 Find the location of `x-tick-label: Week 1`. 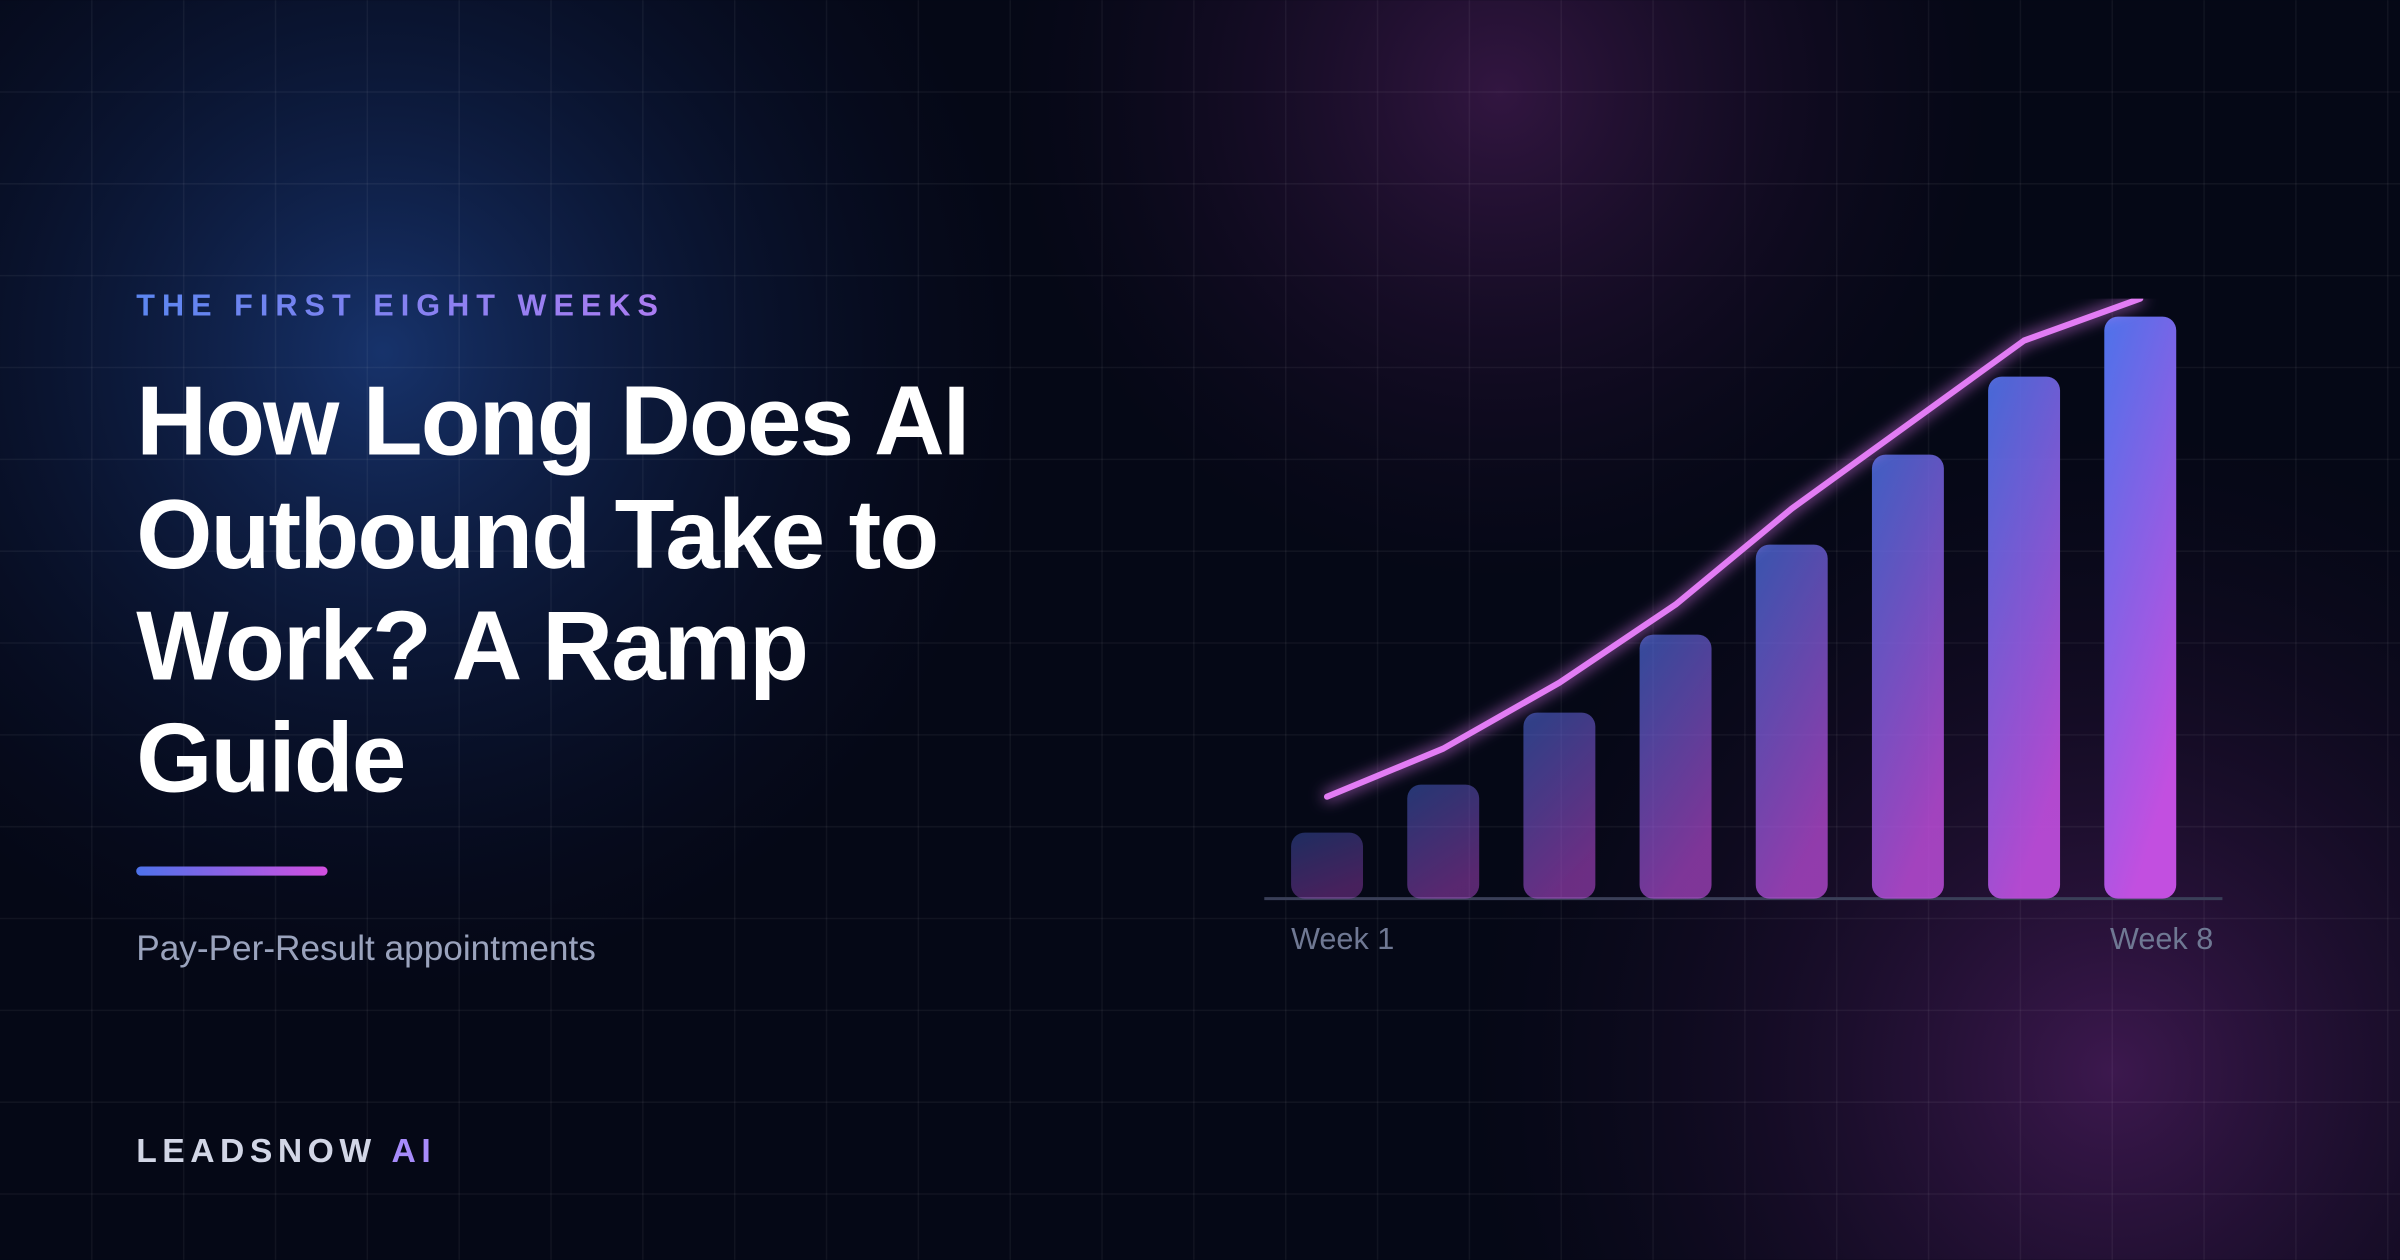

x-tick-label: Week 1 is located at coordinates (1342, 939).